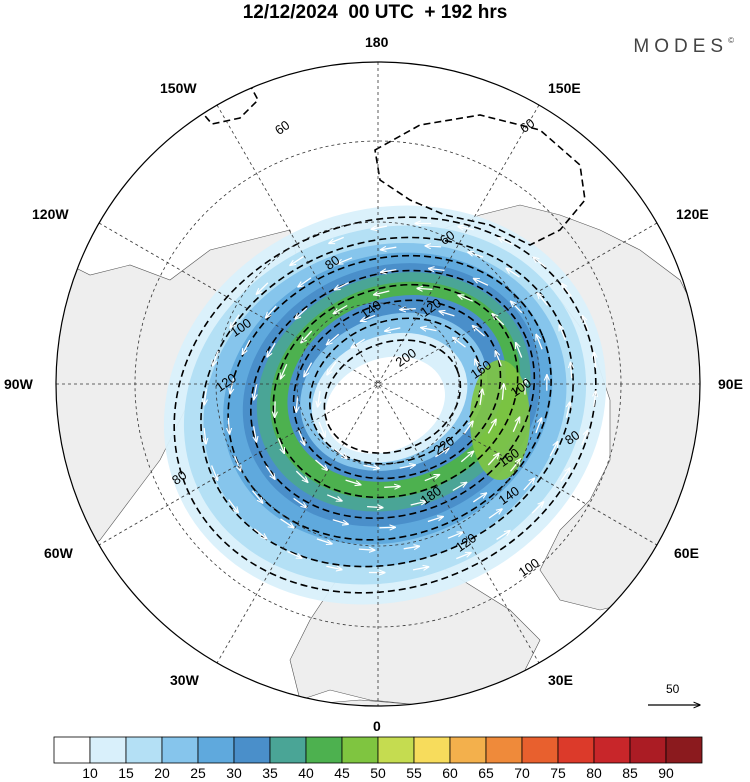  I want to click on reference-vector-label: 50, so click(673, 689).